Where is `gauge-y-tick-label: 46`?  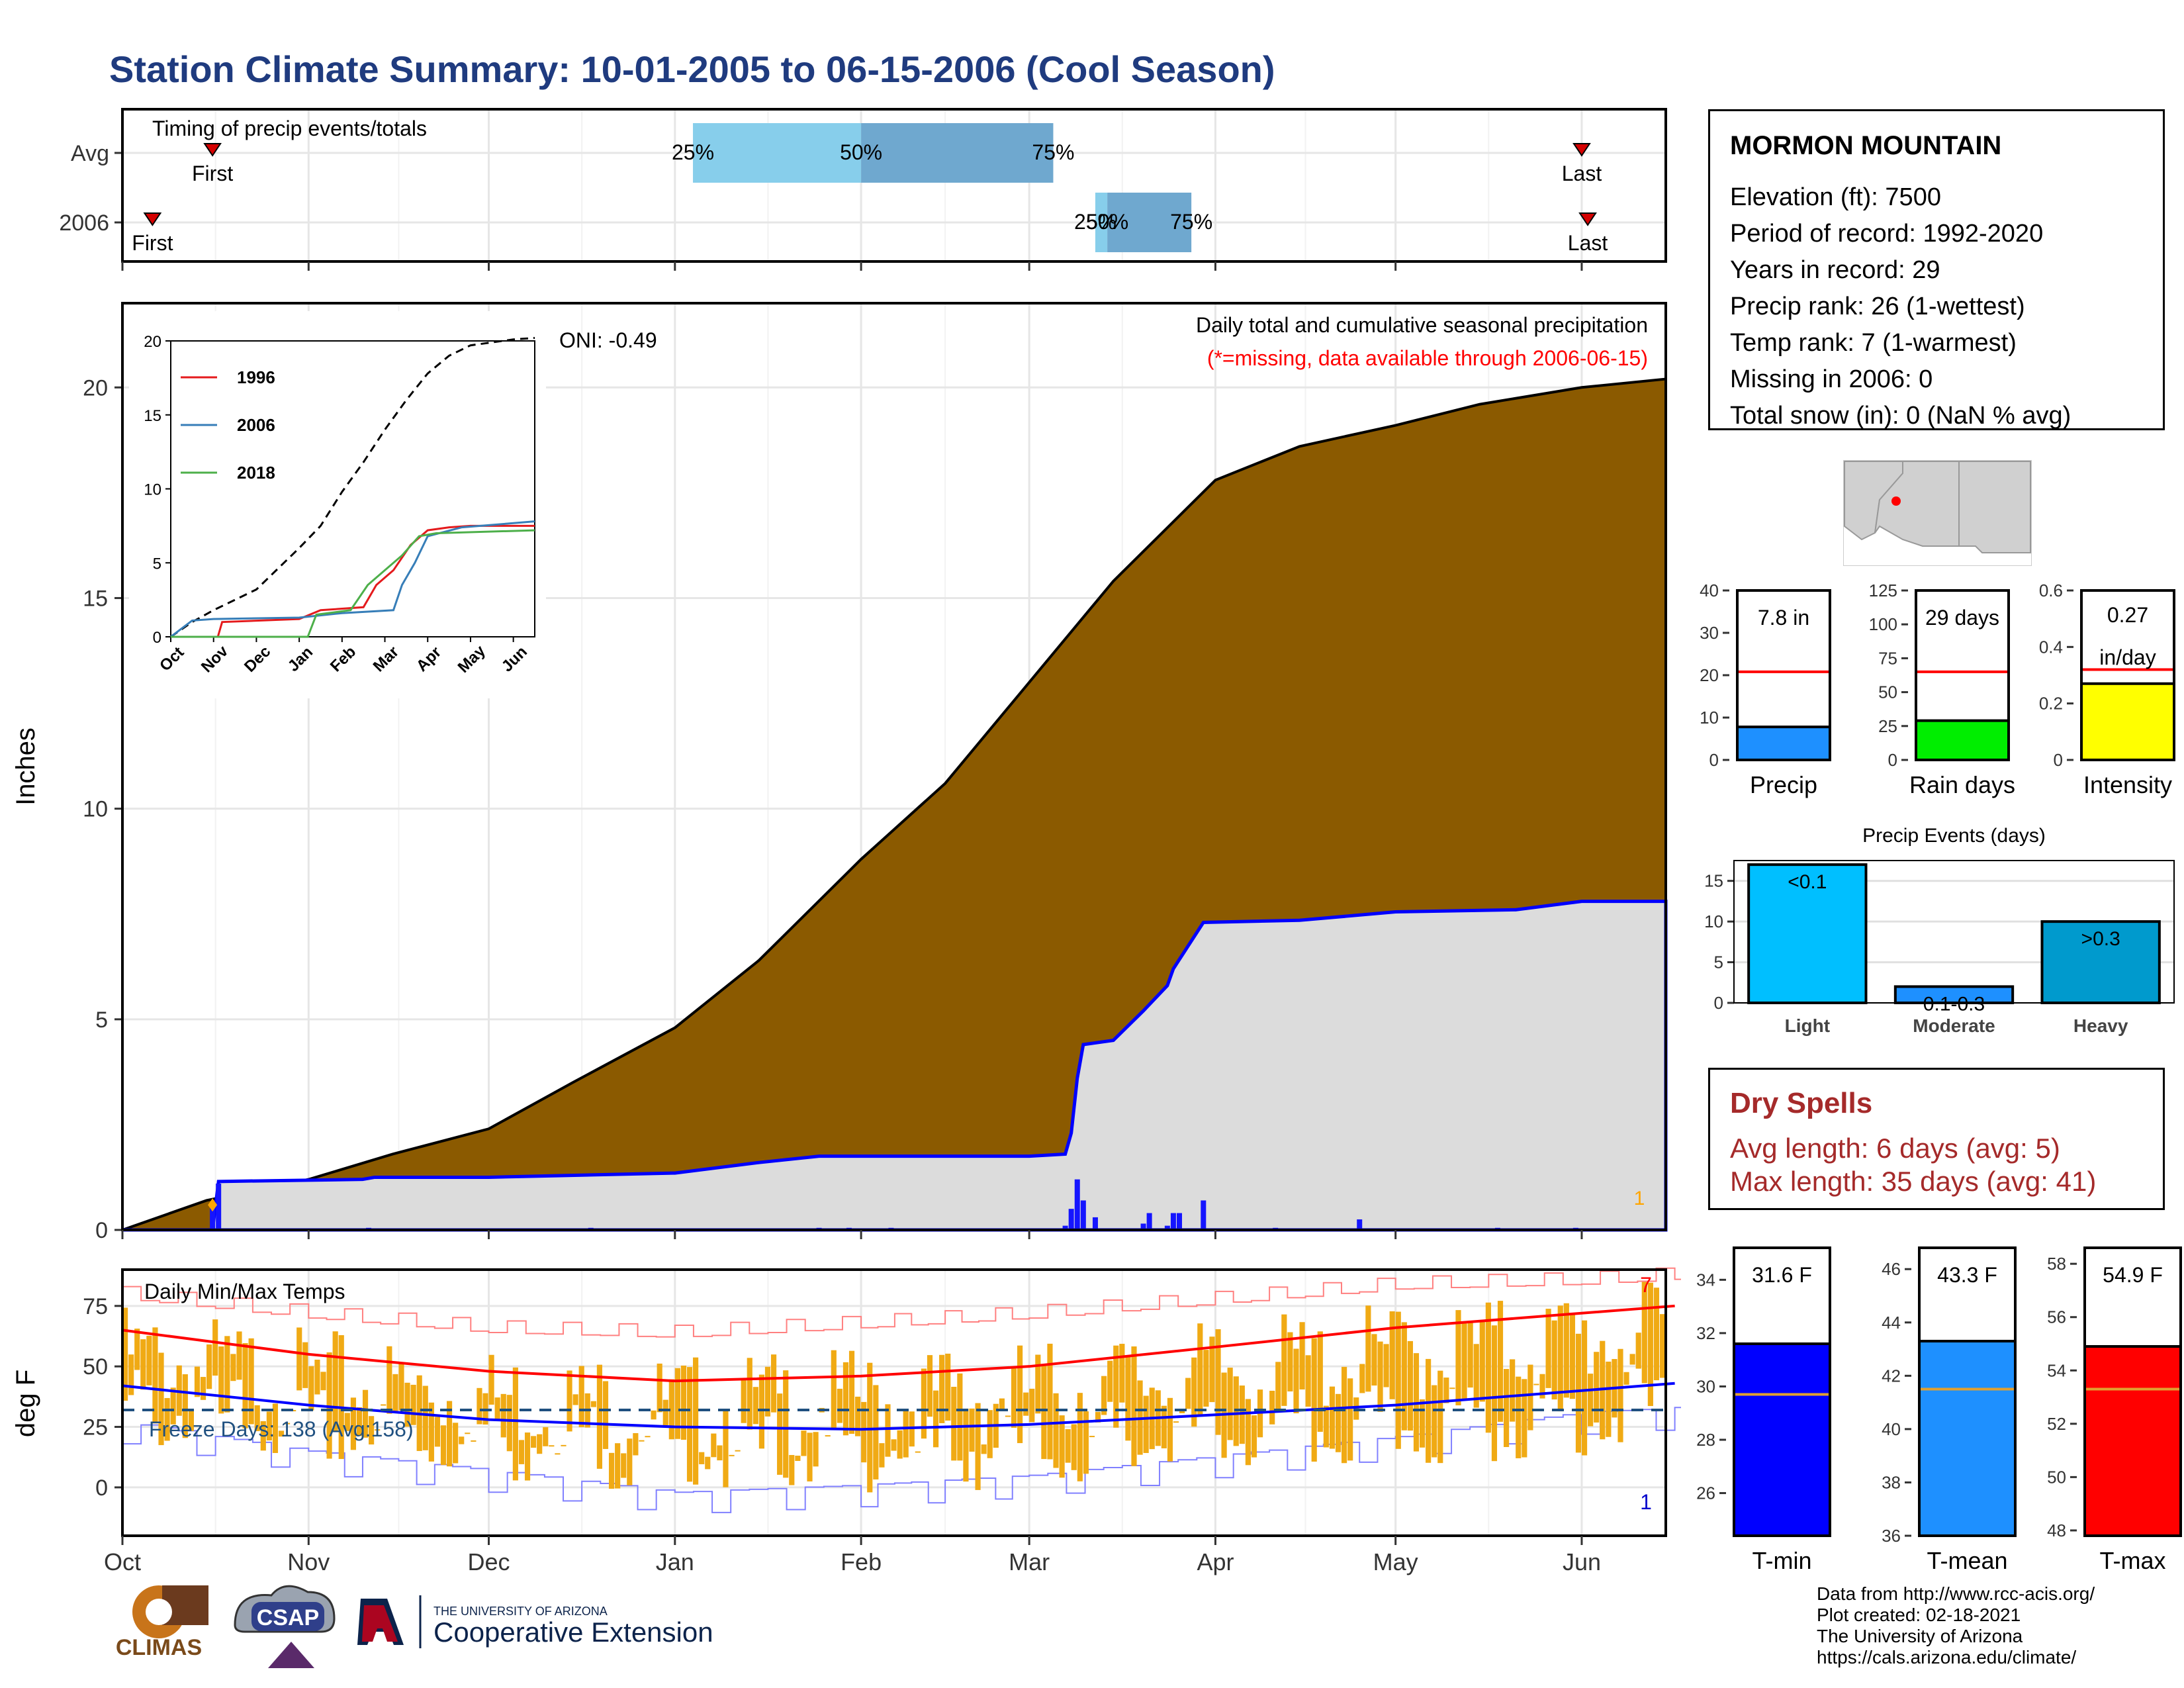
gauge-y-tick-label: 46 is located at coordinates (1891, 1269).